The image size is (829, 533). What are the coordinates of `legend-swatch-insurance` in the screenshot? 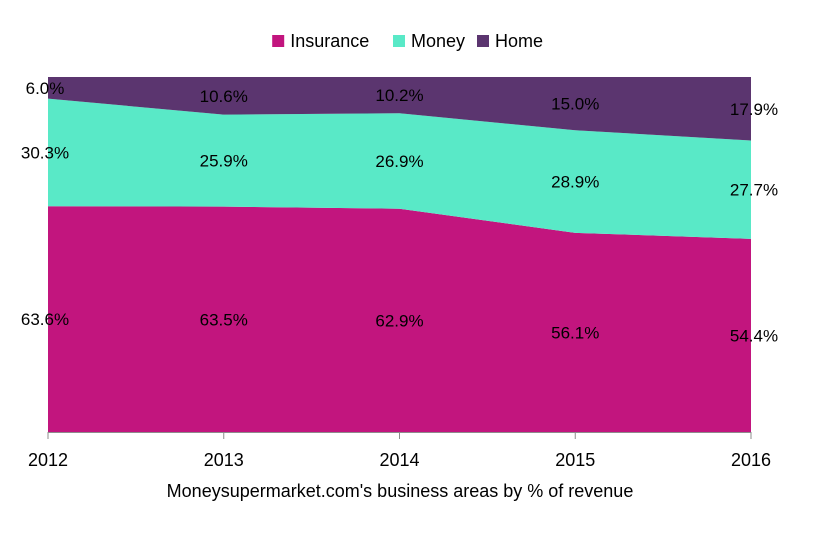 It's located at (278, 41).